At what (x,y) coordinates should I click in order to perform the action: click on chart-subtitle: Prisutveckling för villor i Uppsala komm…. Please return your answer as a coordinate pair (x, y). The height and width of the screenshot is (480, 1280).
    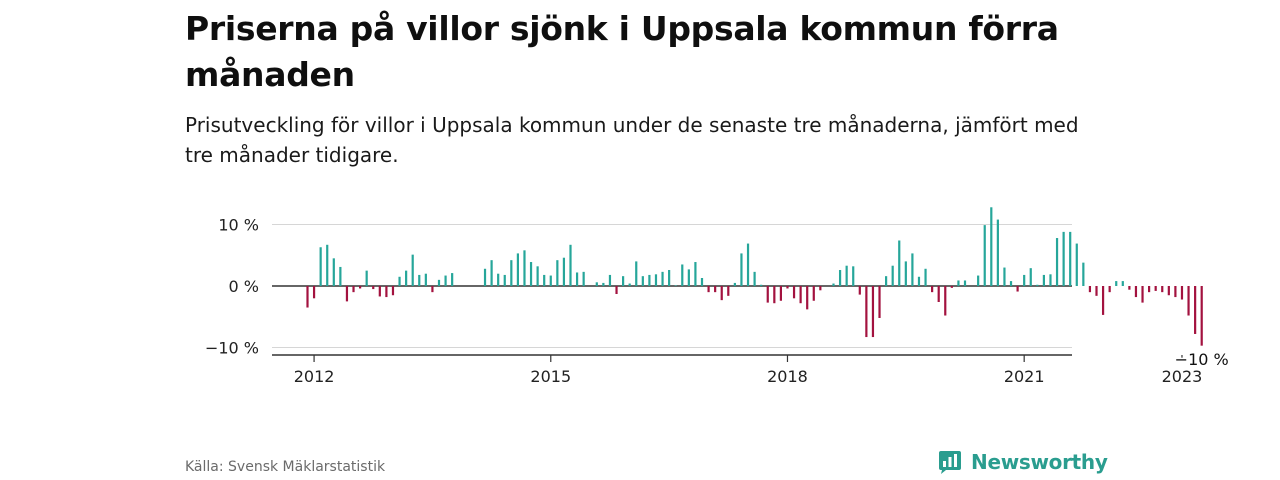
    Looking at the image, I should click on (632, 140).